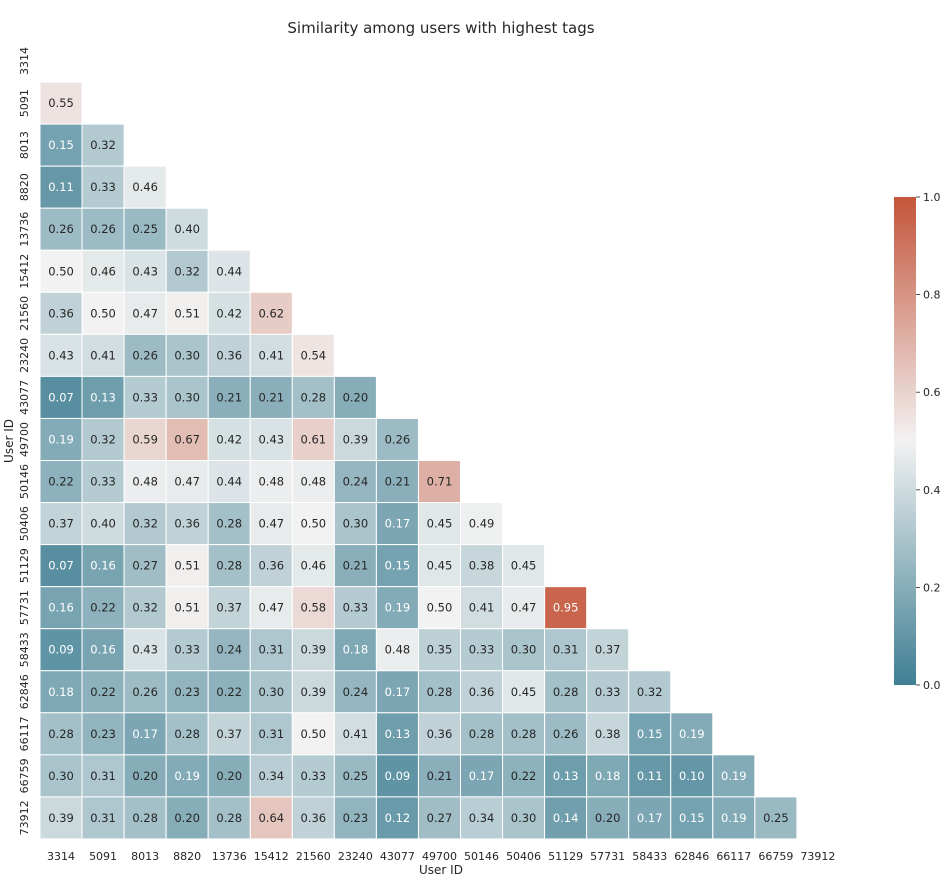  What do you see at coordinates (271, 313) in the screenshot?
I see `cell-value-label: 0.62` at bounding box center [271, 313].